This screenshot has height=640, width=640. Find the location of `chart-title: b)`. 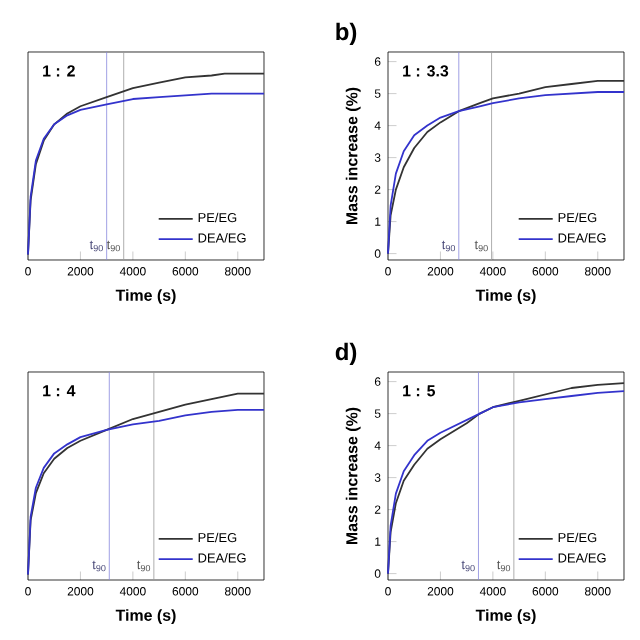

chart-title: b) is located at coordinates (346, 33).